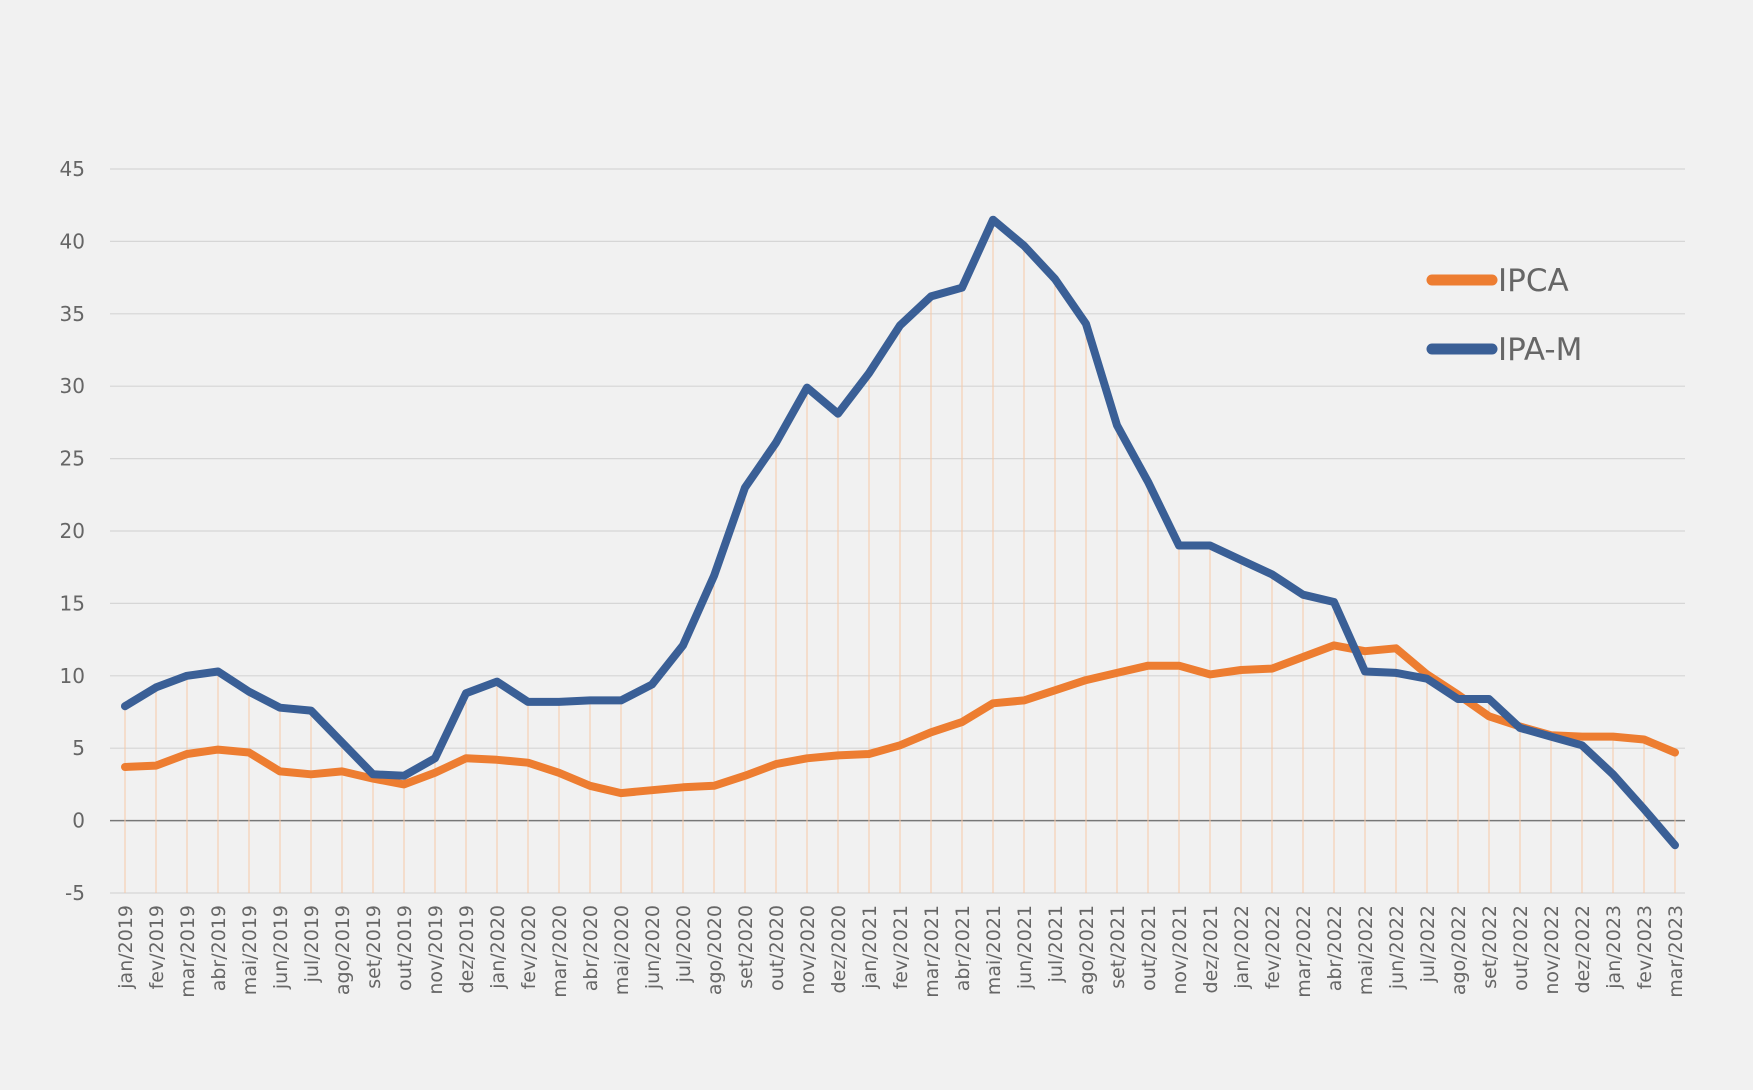 The height and width of the screenshot is (1090, 1753). I want to click on y-tick-label: 0, so click(78, 821).